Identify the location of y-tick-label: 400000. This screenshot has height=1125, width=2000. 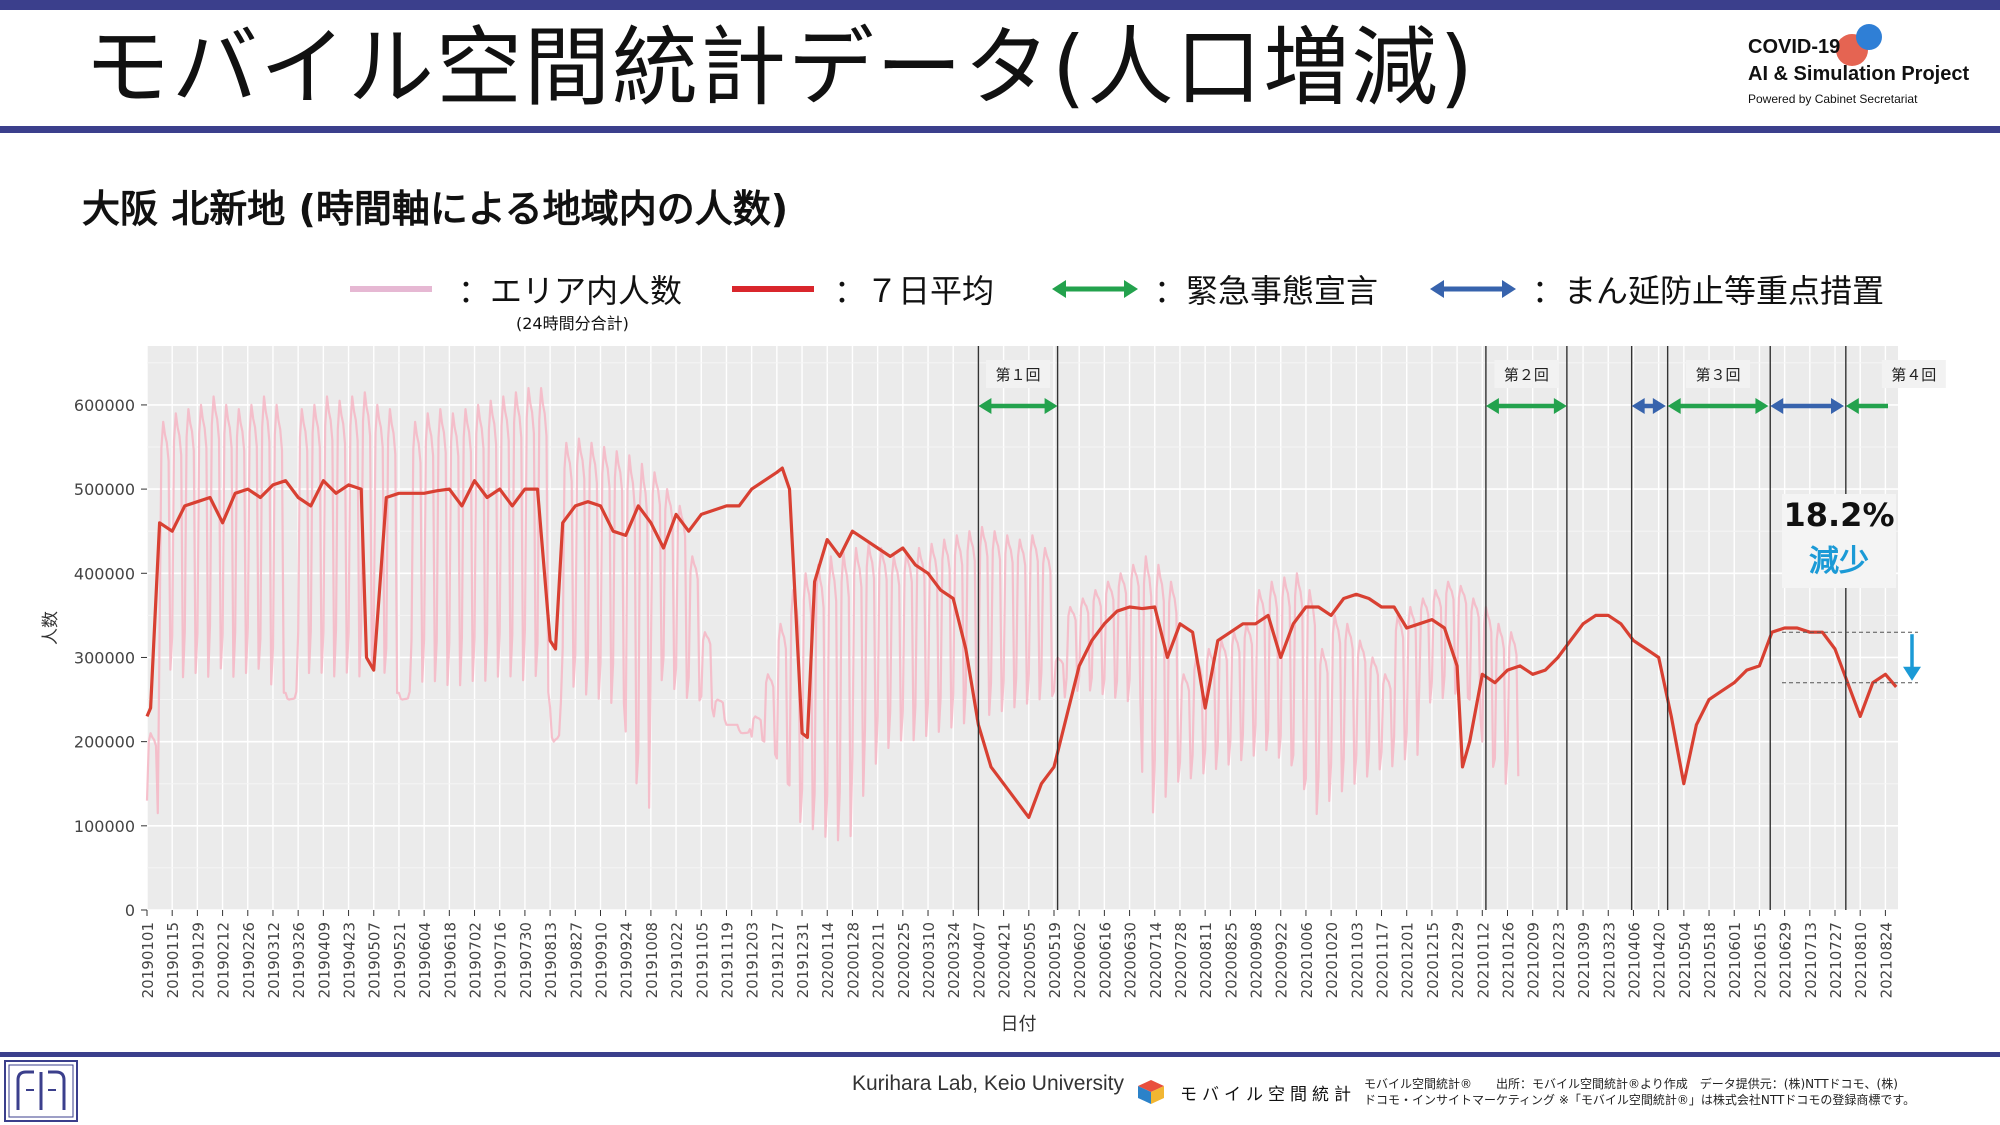
(104, 573).